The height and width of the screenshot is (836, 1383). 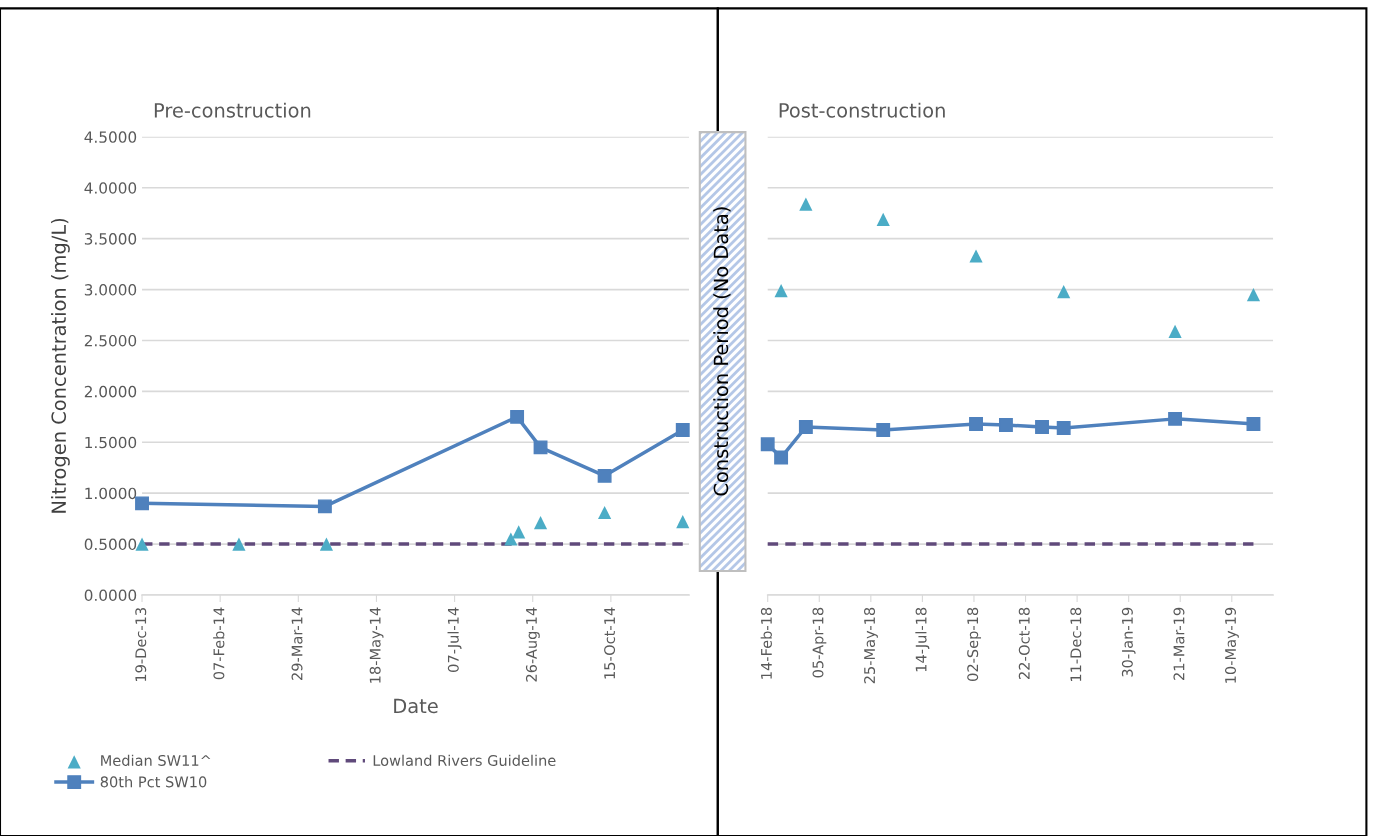 What do you see at coordinates (1179, 643) in the screenshot?
I see `x-tick-label: 21-Mar-19` at bounding box center [1179, 643].